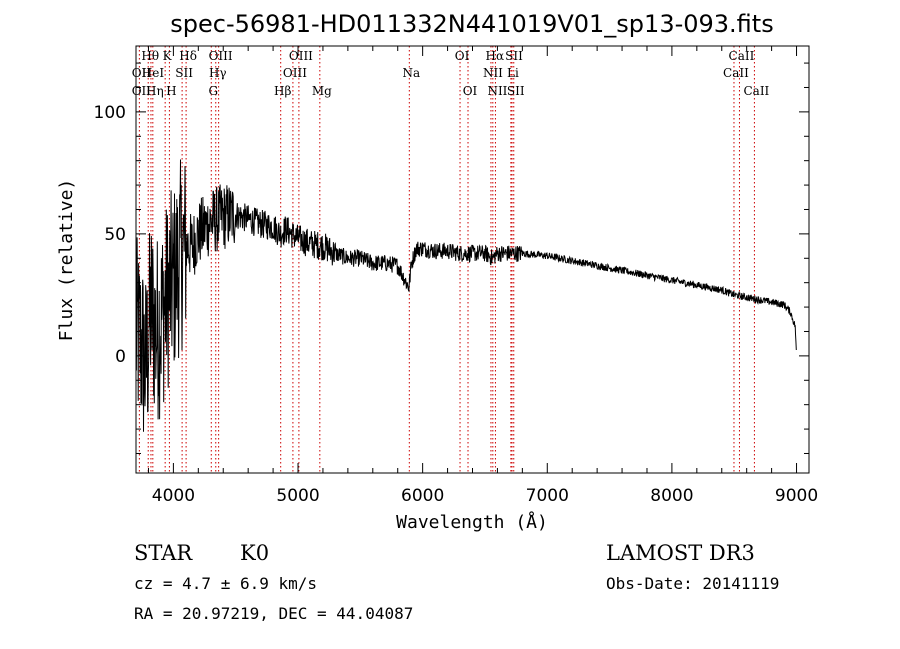  I want to click on spectral-line-label: Hδ, so click(188, 56).